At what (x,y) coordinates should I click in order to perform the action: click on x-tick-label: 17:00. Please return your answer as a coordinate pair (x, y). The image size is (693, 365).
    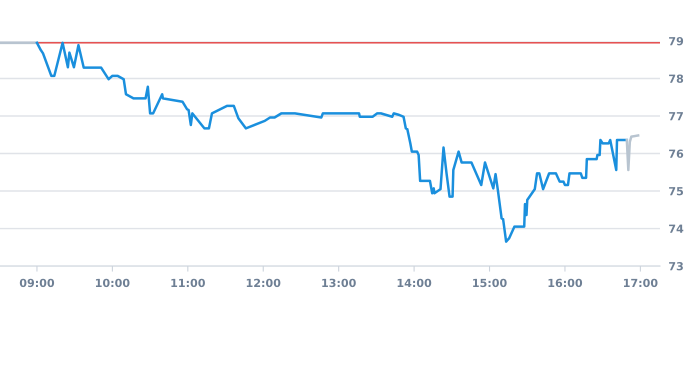
    Looking at the image, I should click on (641, 283).